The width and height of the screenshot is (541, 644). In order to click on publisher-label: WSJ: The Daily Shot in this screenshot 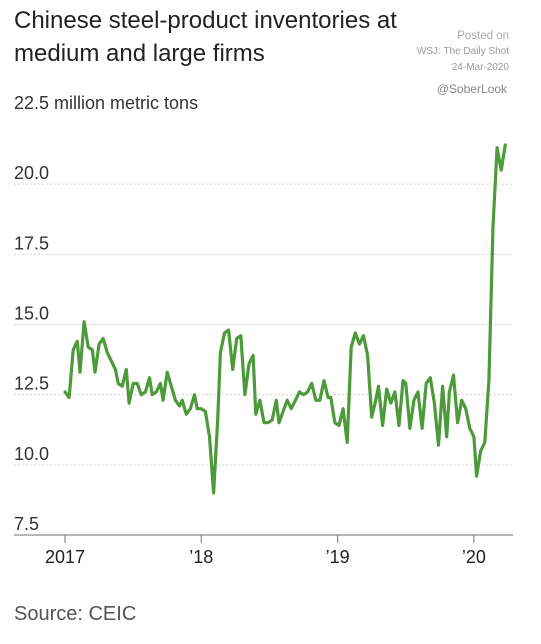, I will do `click(462, 51)`.